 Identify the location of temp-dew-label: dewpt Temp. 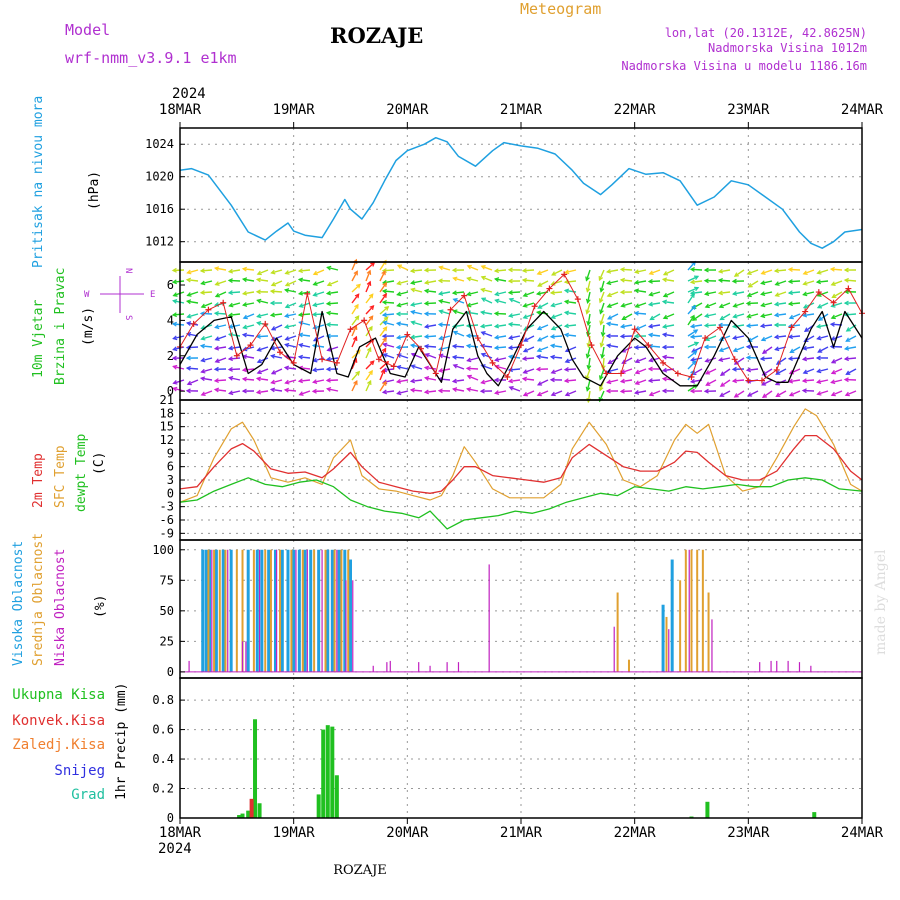
(81, 473).